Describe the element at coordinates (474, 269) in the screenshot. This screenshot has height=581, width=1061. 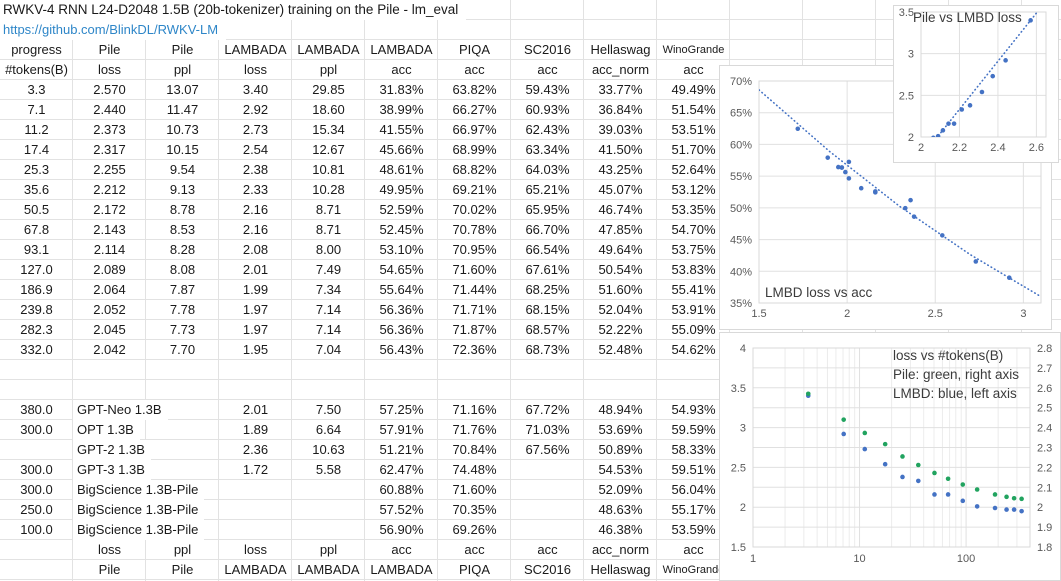
I see `cell: 71.60%` at that location.